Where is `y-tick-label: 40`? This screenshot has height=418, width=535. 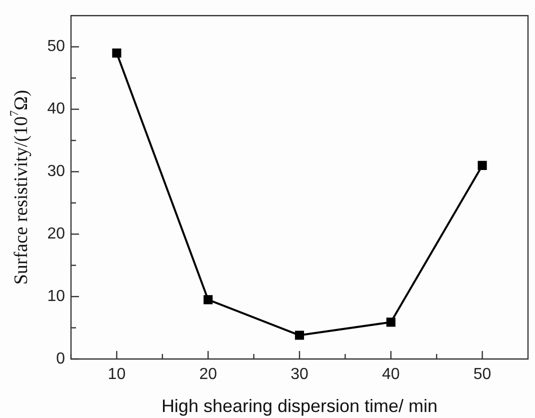
y-tick-label: 40 is located at coordinates (56, 109).